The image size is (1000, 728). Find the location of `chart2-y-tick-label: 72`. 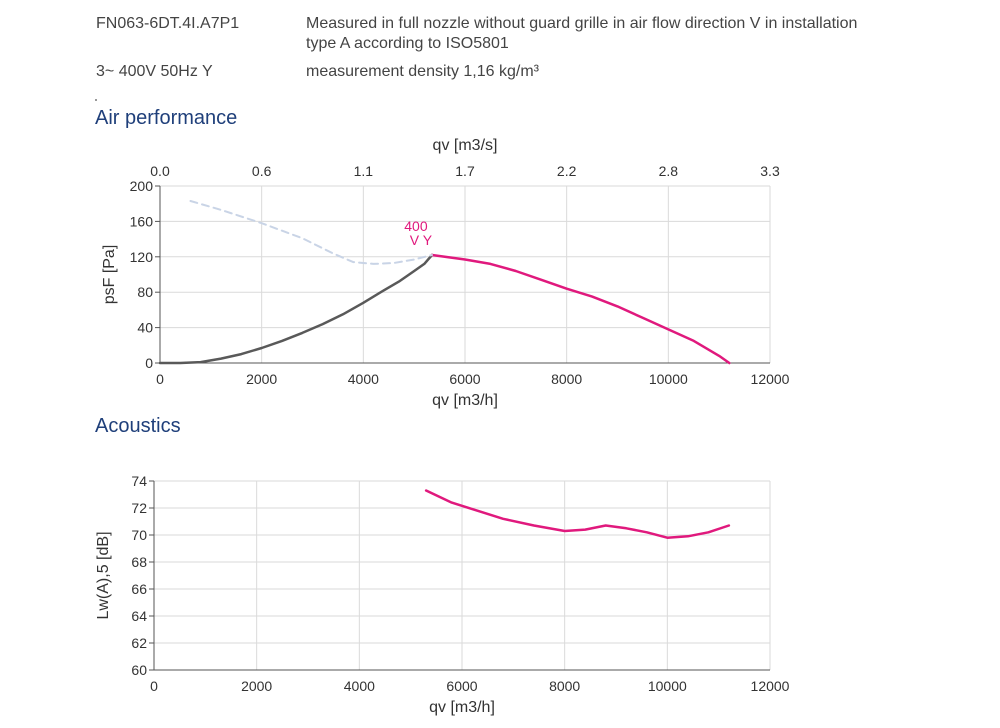

chart2-y-tick-label: 72 is located at coordinates (139, 508).